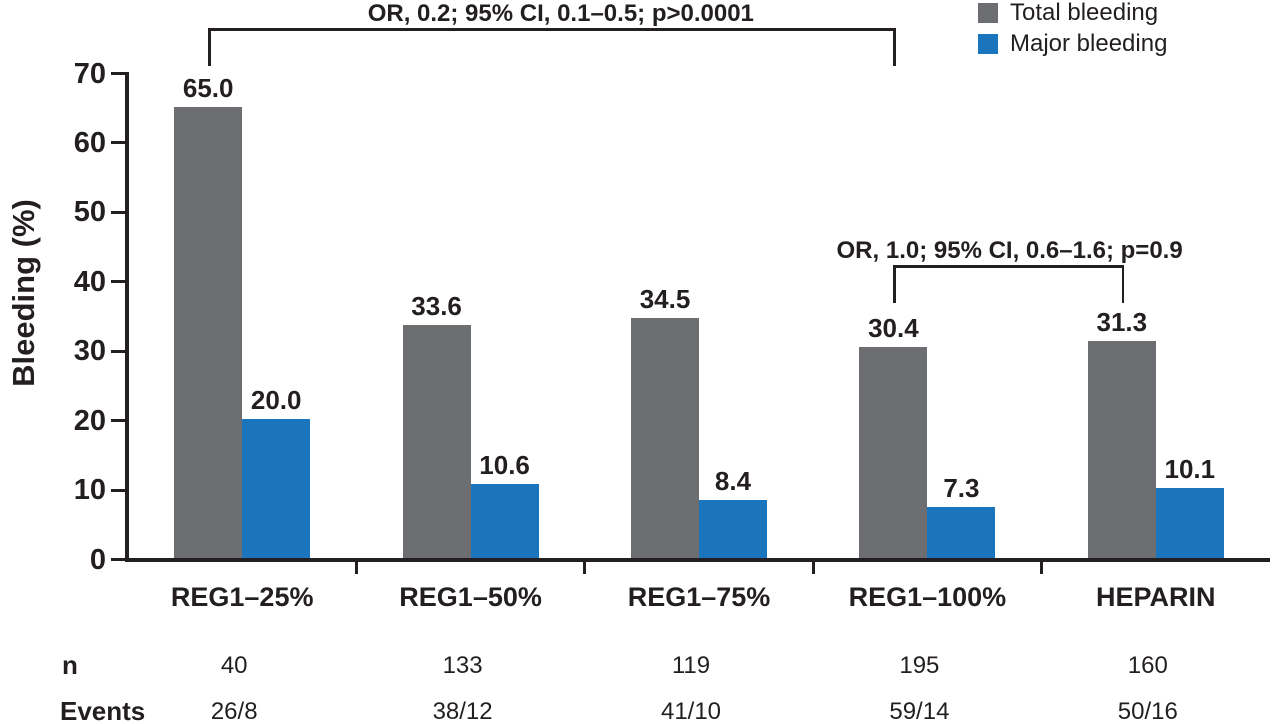 This screenshot has height=724, width=1280. I want to click on y-axis-tick-label: 0, so click(97, 559).